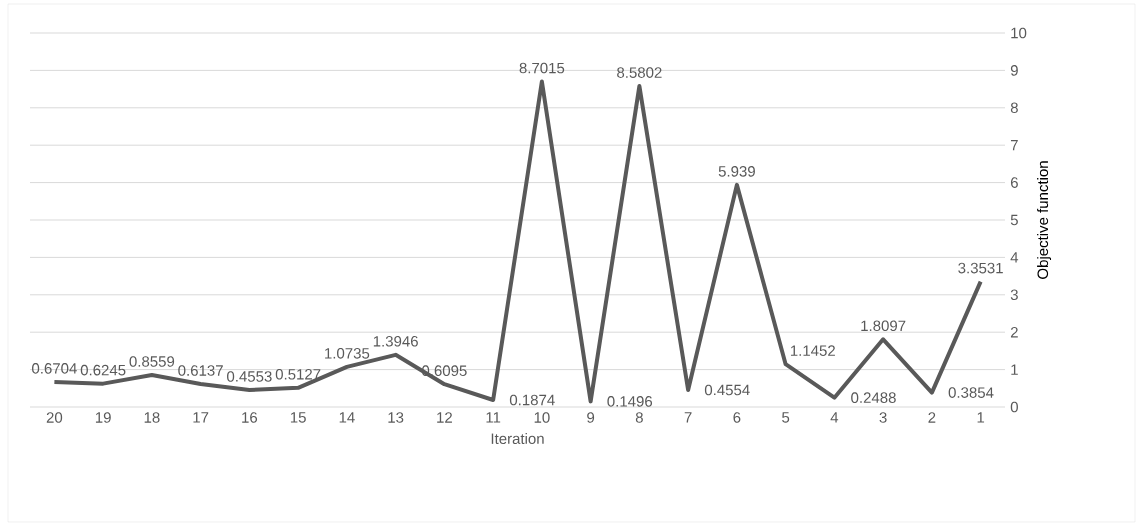 This screenshot has height=524, width=1137. Describe the element at coordinates (201, 417) in the screenshot. I see `x-tick-label: 17` at that location.